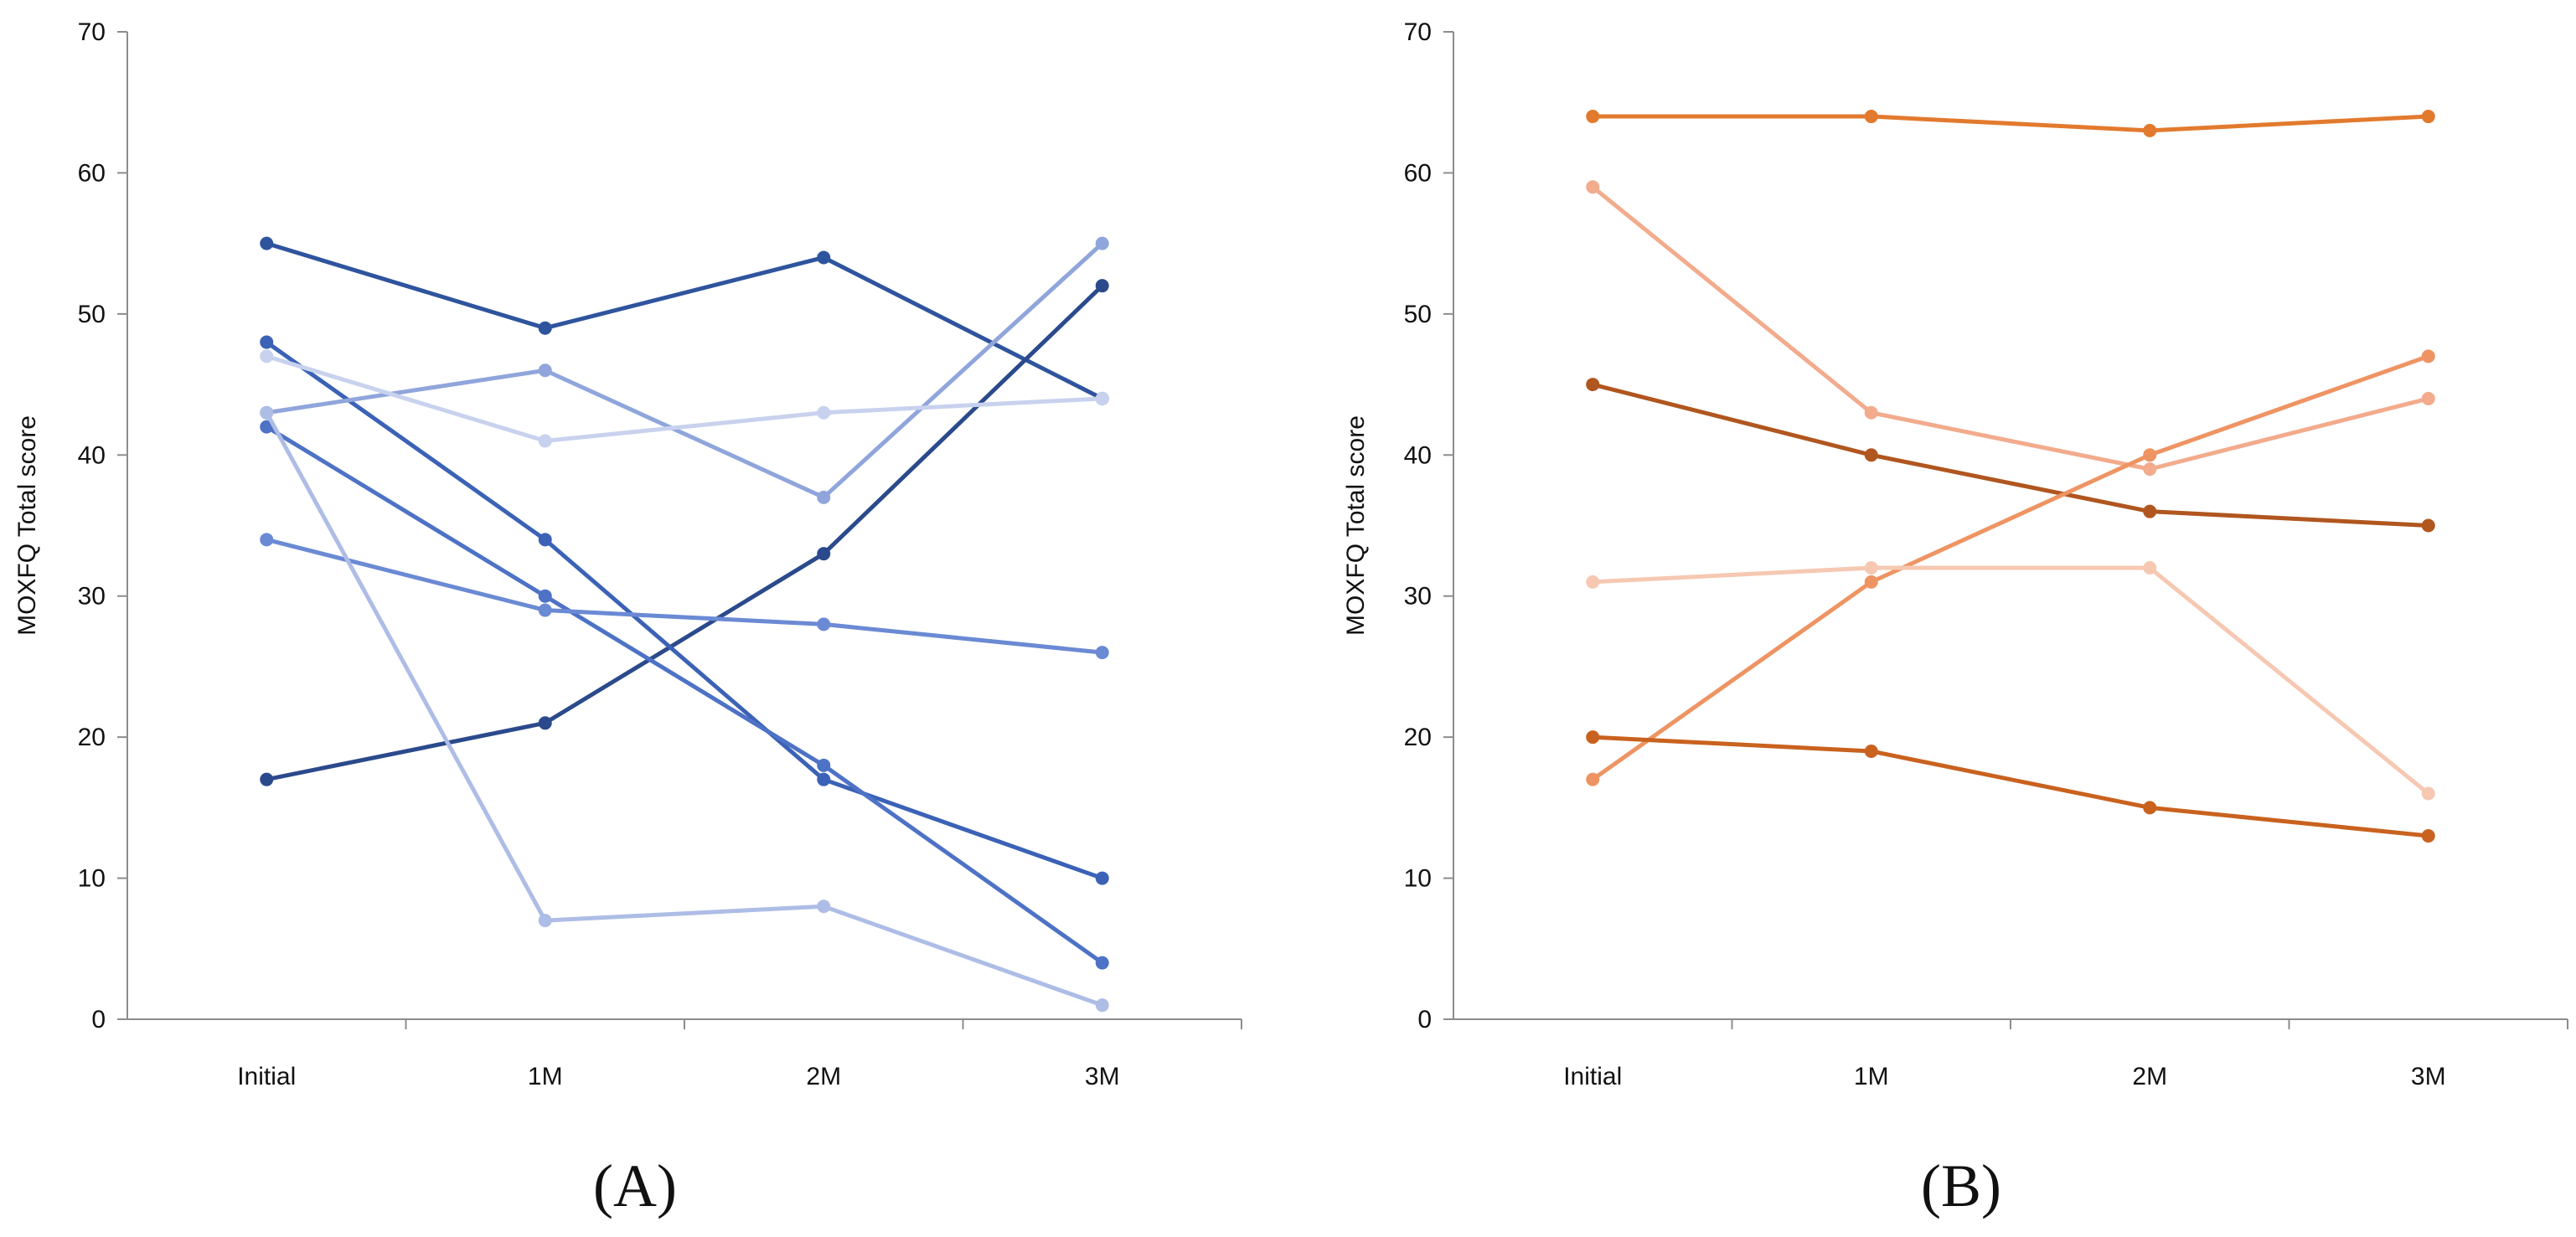 The image size is (2576, 1237). I want to click on y-tick-label-a: 50, so click(92, 315).